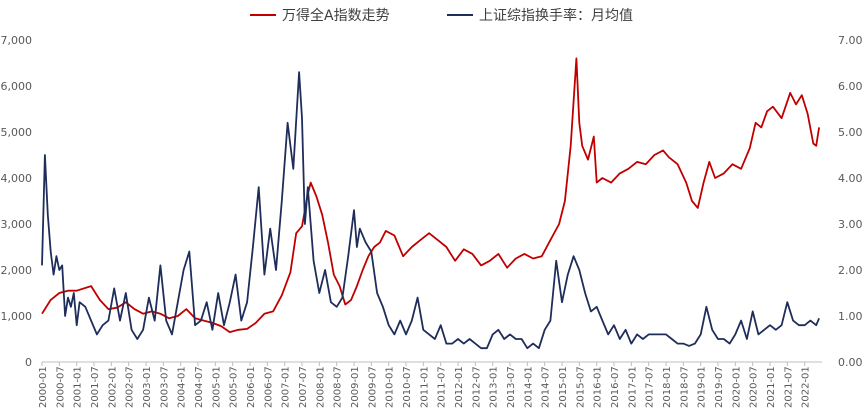  What do you see at coordinates (338, 387) in the screenshot?
I see `x-tick-label: 2008-07` at bounding box center [338, 387].